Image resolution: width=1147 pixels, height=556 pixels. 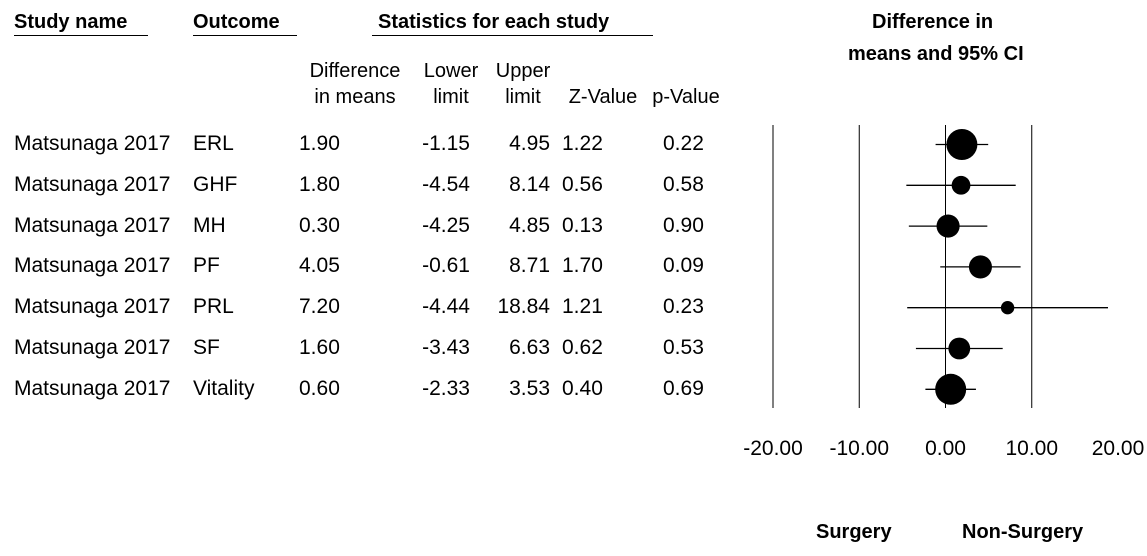 What do you see at coordinates (1118, 448) in the screenshot?
I see `x-tick-label: 20.00` at bounding box center [1118, 448].